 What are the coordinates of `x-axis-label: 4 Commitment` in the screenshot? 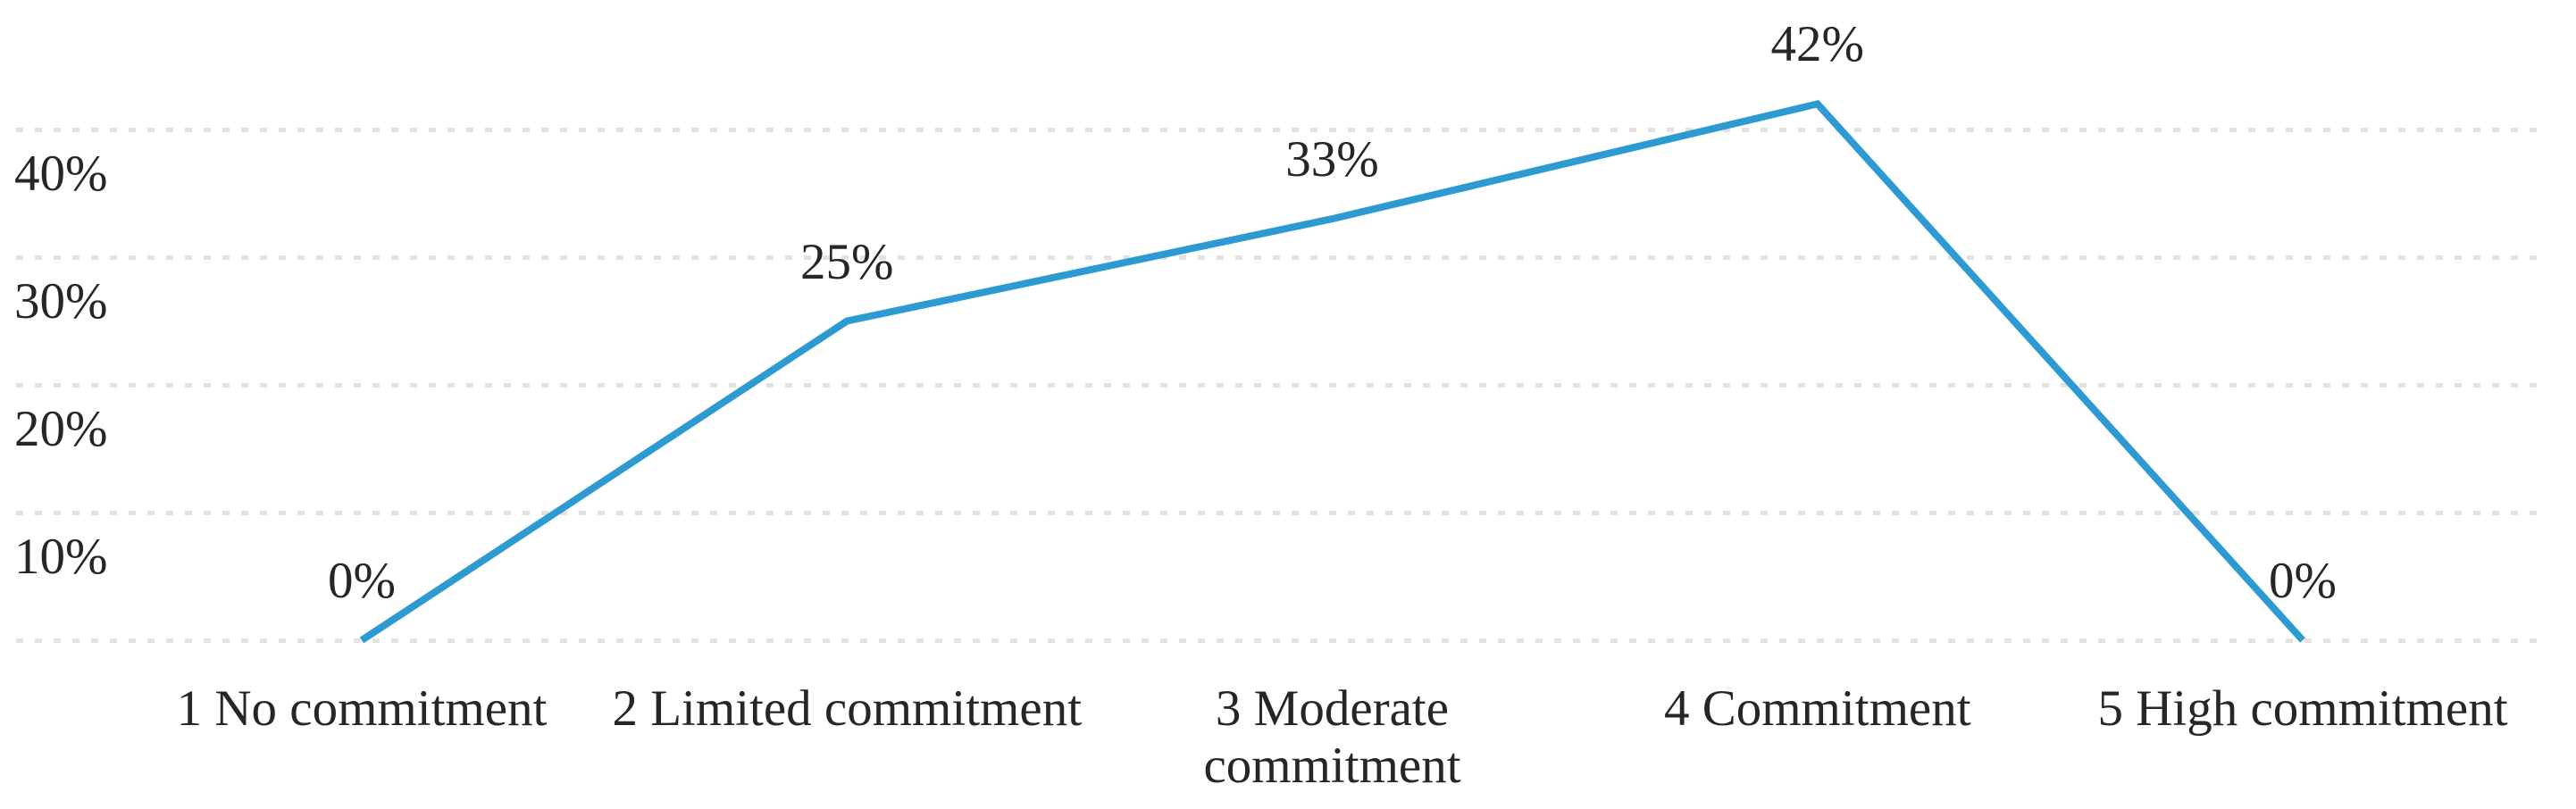 It's located at (1817, 708).